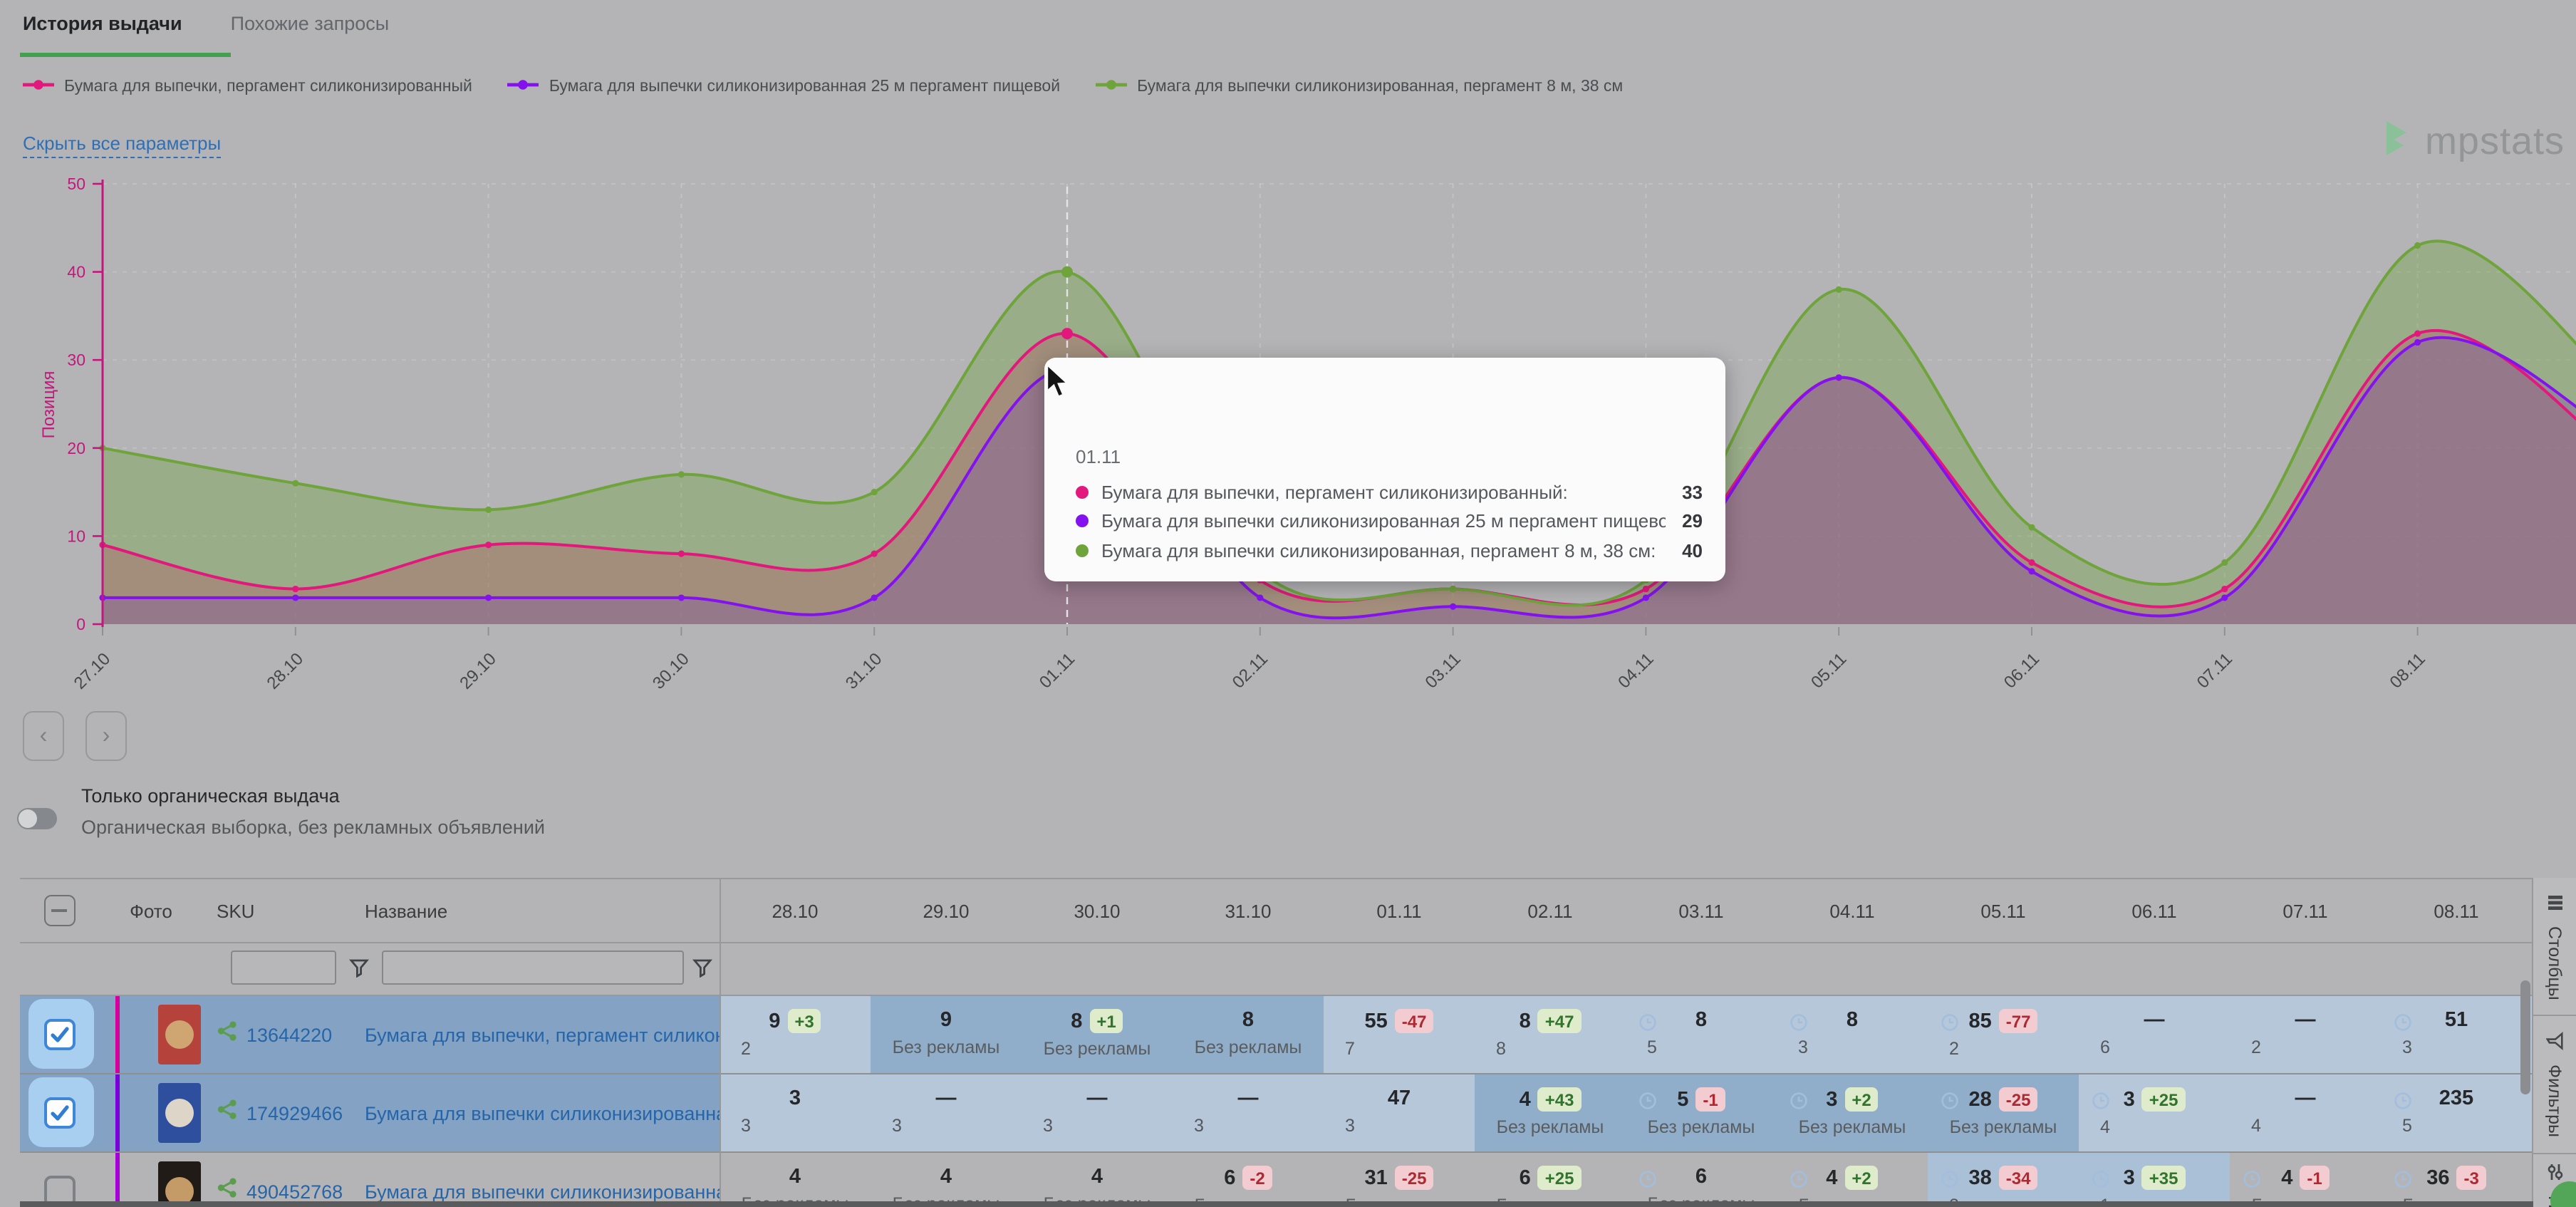 The height and width of the screenshot is (1207, 2576). Describe the element at coordinates (2021, 670) in the screenshot. I see `svg-text: 06.11` at that location.